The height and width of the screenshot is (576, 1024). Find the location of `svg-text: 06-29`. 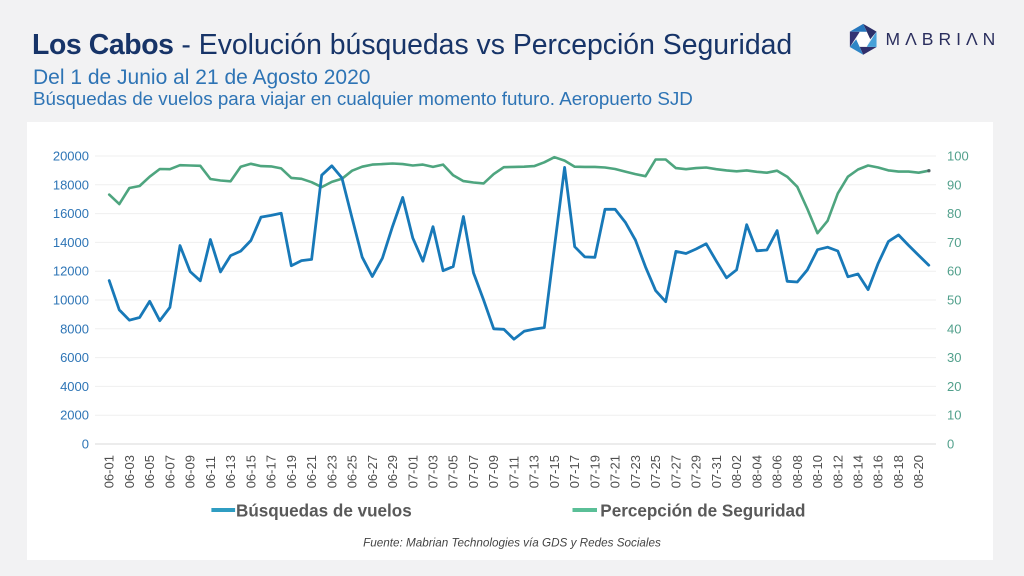

svg-text: 06-29 is located at coordinates (392, 471).